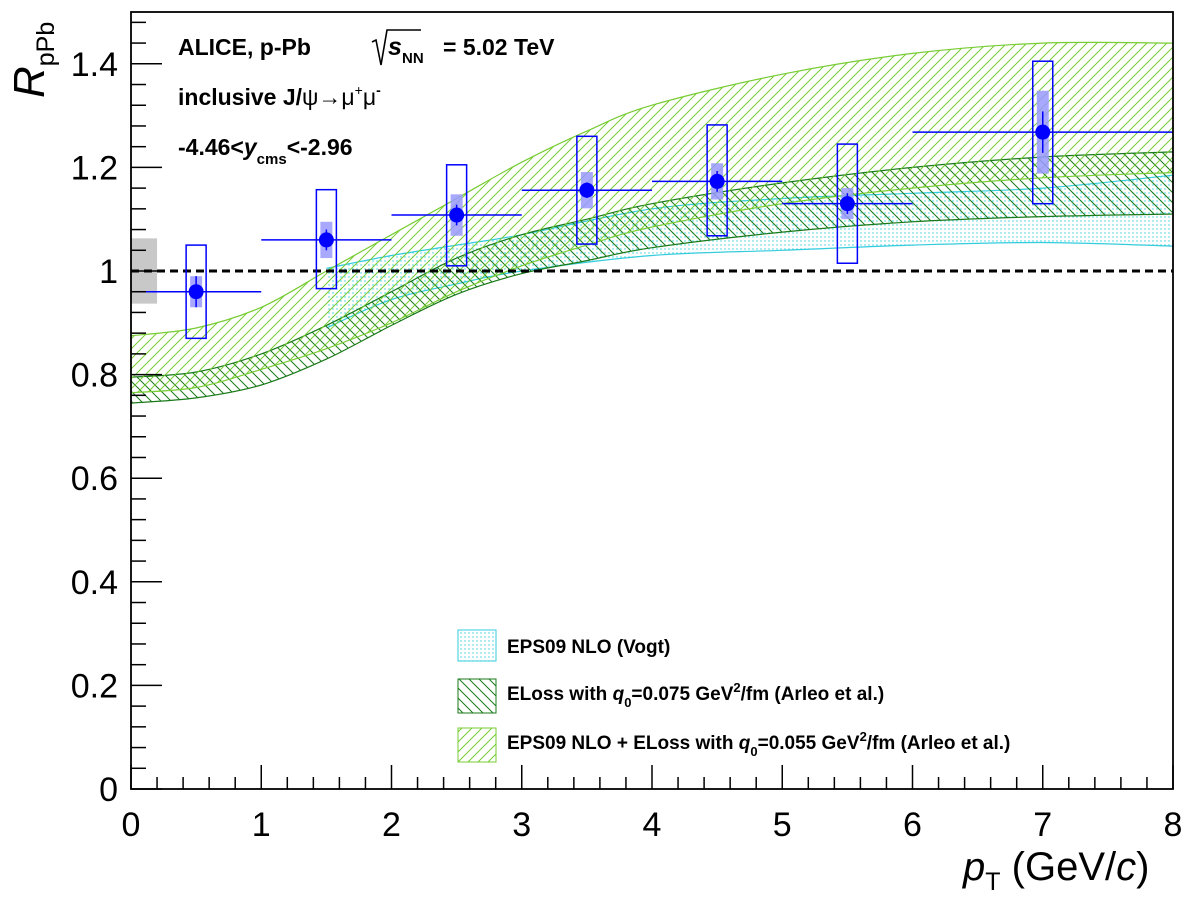  I want to click on y-axis-title-main: RpPb, so click(32, 60).